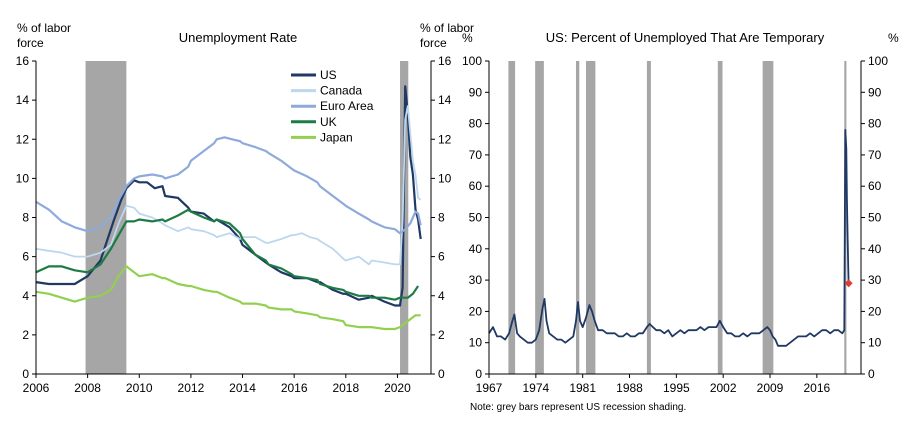 This screenshot has height=423, width=913. Describe the element at coordinates (23, 100) in the screenshot. I see `y-tick-label-left: 14` at that location.